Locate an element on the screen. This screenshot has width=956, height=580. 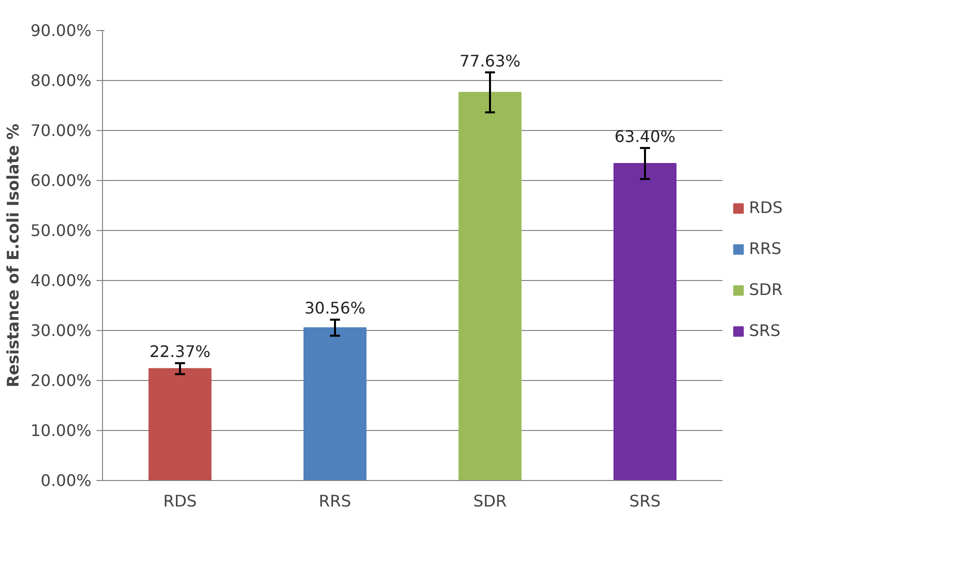
x-tick-label: RDS is located at coordinates (180, 501).